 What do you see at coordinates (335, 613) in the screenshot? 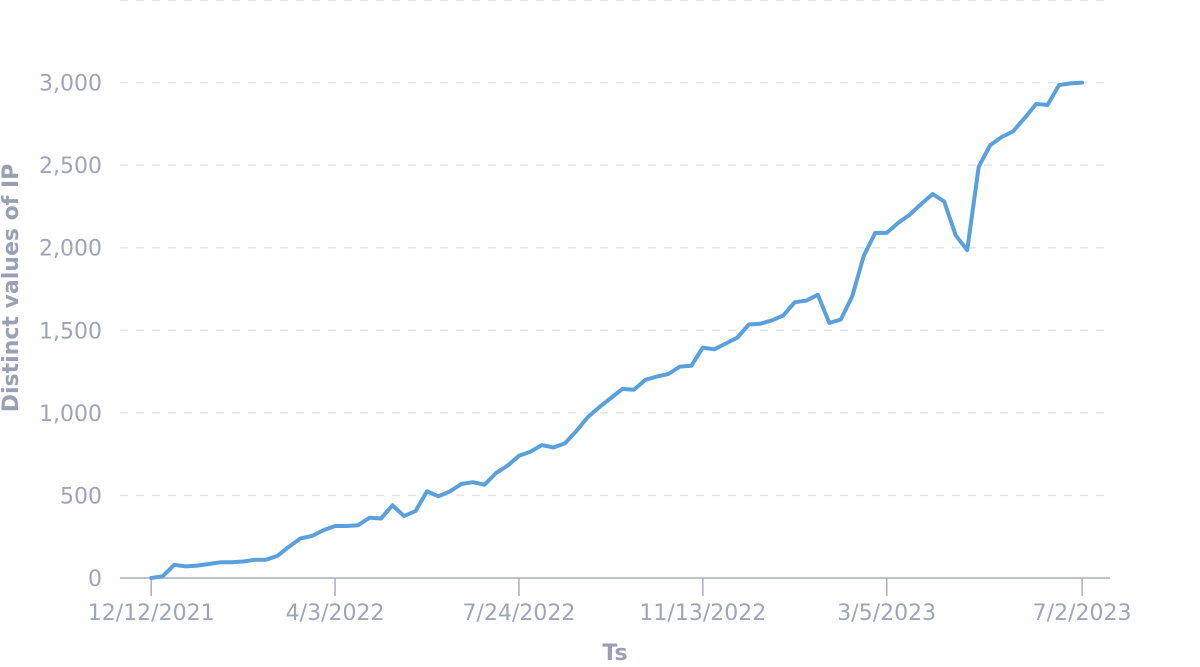
I see `x-tick-label: 4/3/2022` at bounding box center [335, 613].